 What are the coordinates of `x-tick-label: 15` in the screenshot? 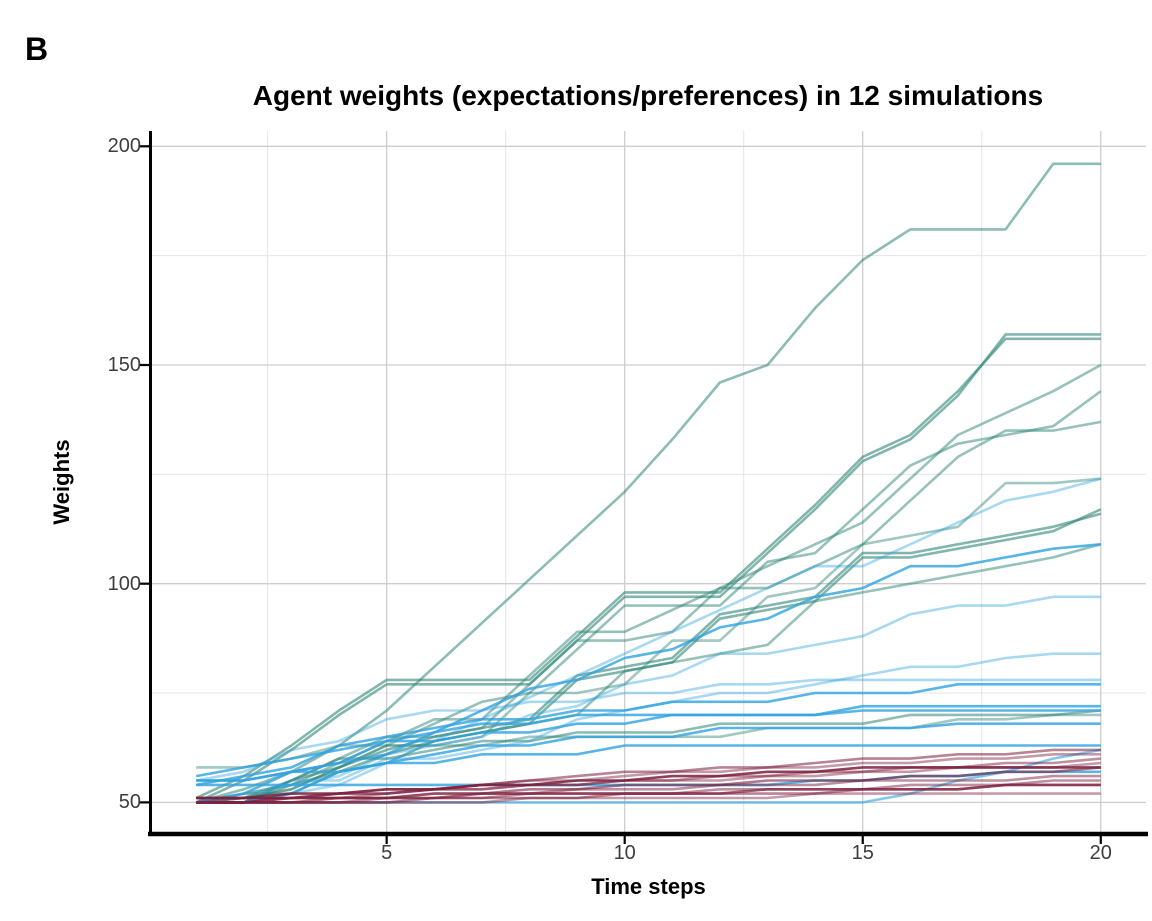 It's located at (862, 853).